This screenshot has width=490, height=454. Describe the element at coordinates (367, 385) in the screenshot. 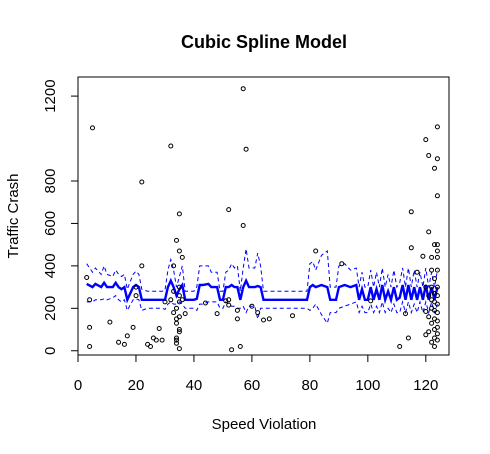

I see `x-tick-label: 100` at that location.